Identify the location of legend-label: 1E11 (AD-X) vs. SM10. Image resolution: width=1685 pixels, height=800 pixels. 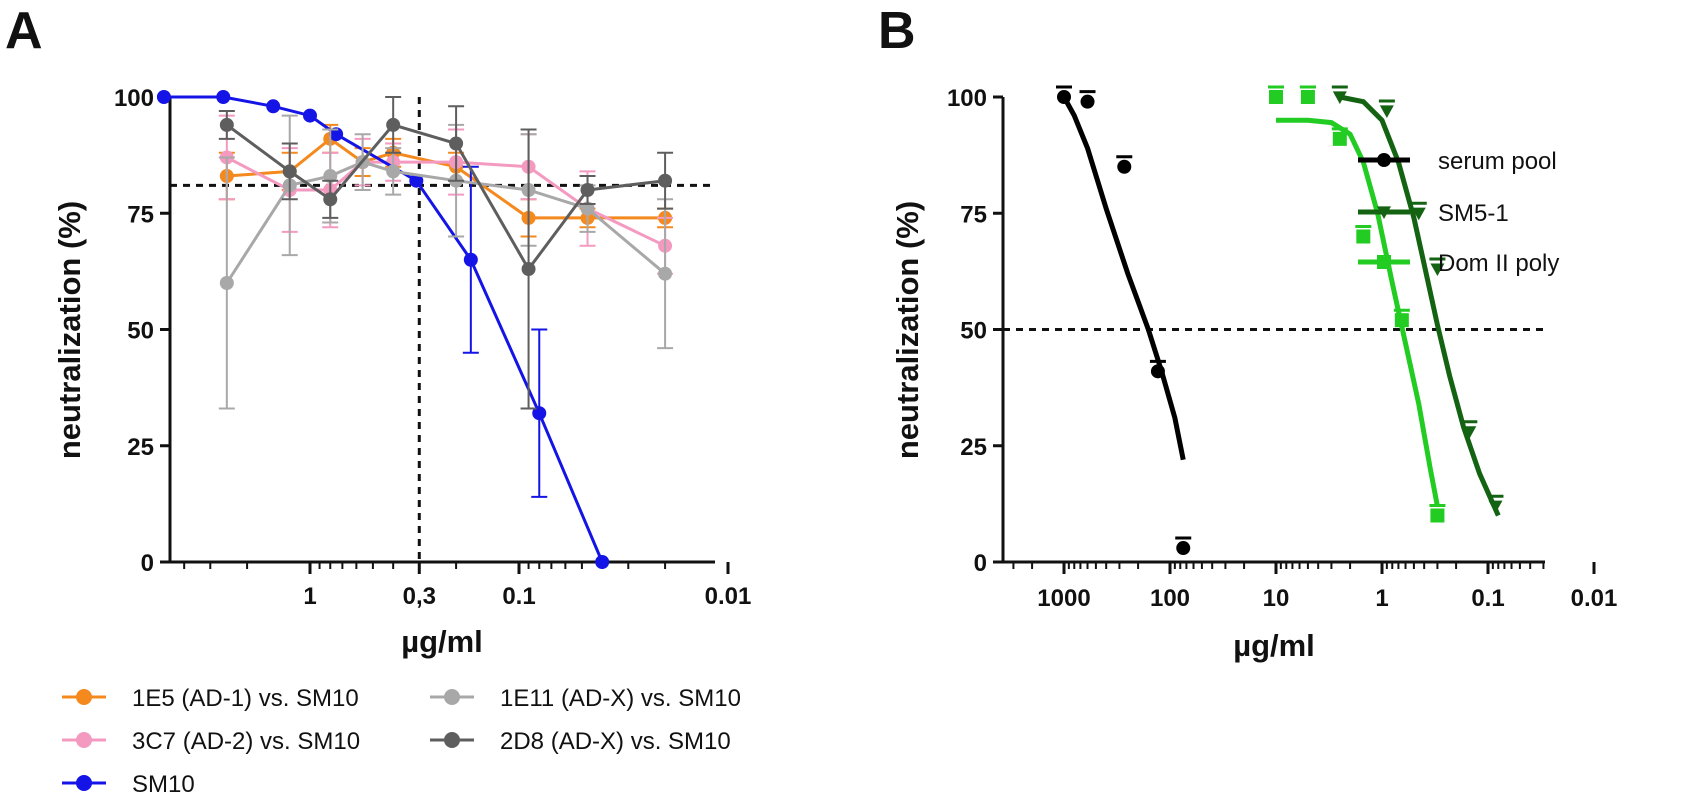
(620, 698).